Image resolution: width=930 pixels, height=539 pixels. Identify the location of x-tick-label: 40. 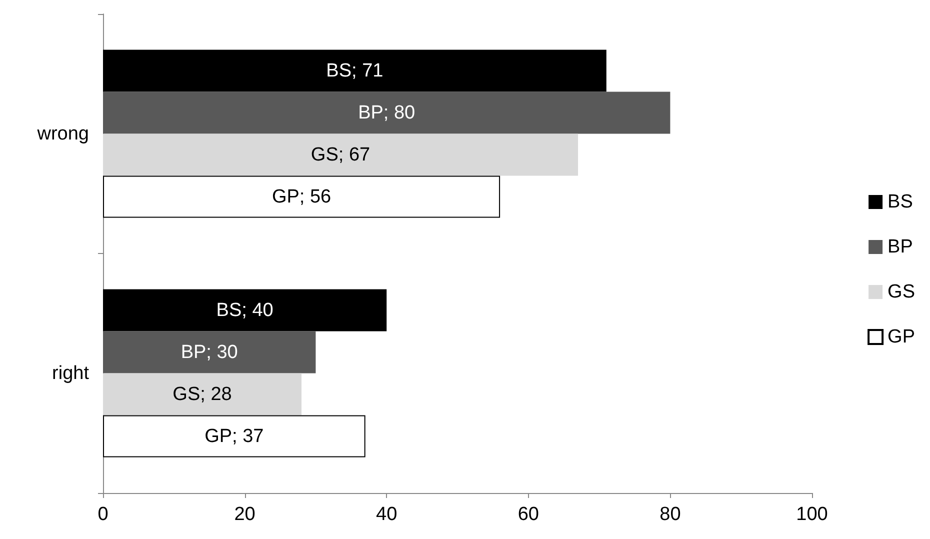
(387, 514).